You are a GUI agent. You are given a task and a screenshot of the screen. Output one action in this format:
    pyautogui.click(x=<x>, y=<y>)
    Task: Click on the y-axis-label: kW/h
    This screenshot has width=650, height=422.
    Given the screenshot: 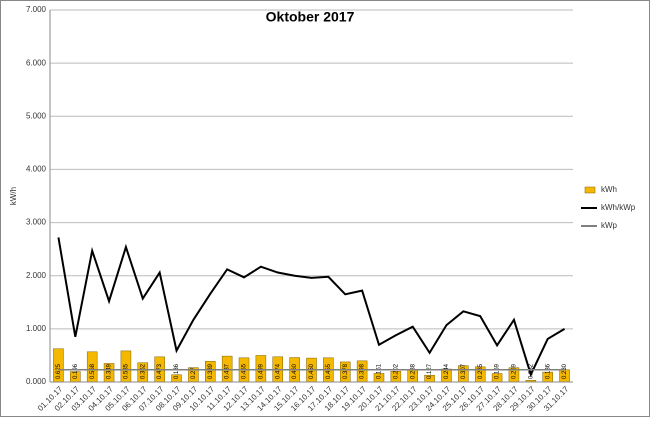 What is the action you would take?
    pyautogui.click(x=13, y=196)
    